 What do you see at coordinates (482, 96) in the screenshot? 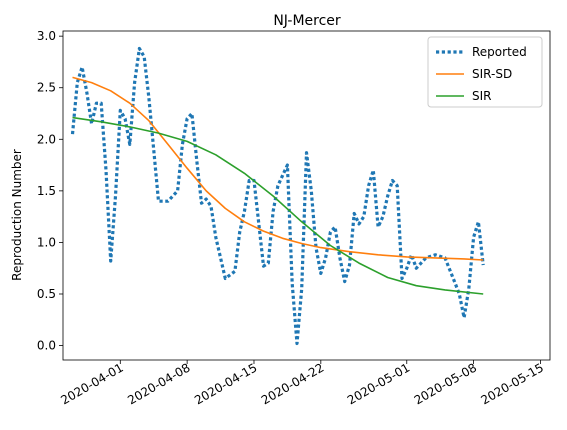
I see `legend-label-sir: SIR` at bounding box center [482, 96].